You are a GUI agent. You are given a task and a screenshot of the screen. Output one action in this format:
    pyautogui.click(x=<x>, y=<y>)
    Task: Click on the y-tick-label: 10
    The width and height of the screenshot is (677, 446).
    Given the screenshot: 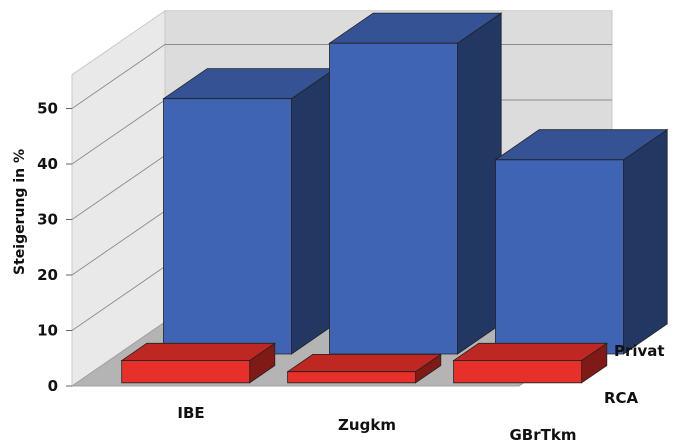 What is the action you would take?
    pyautogui.click(x=47, y=331)
    